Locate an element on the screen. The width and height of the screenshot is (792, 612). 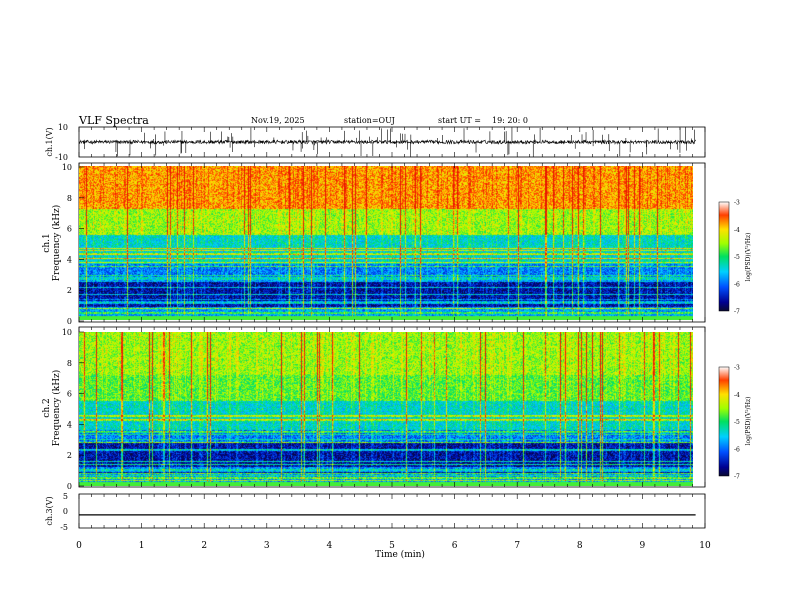
ch1-colorbar is located at coordinates (724, 256).